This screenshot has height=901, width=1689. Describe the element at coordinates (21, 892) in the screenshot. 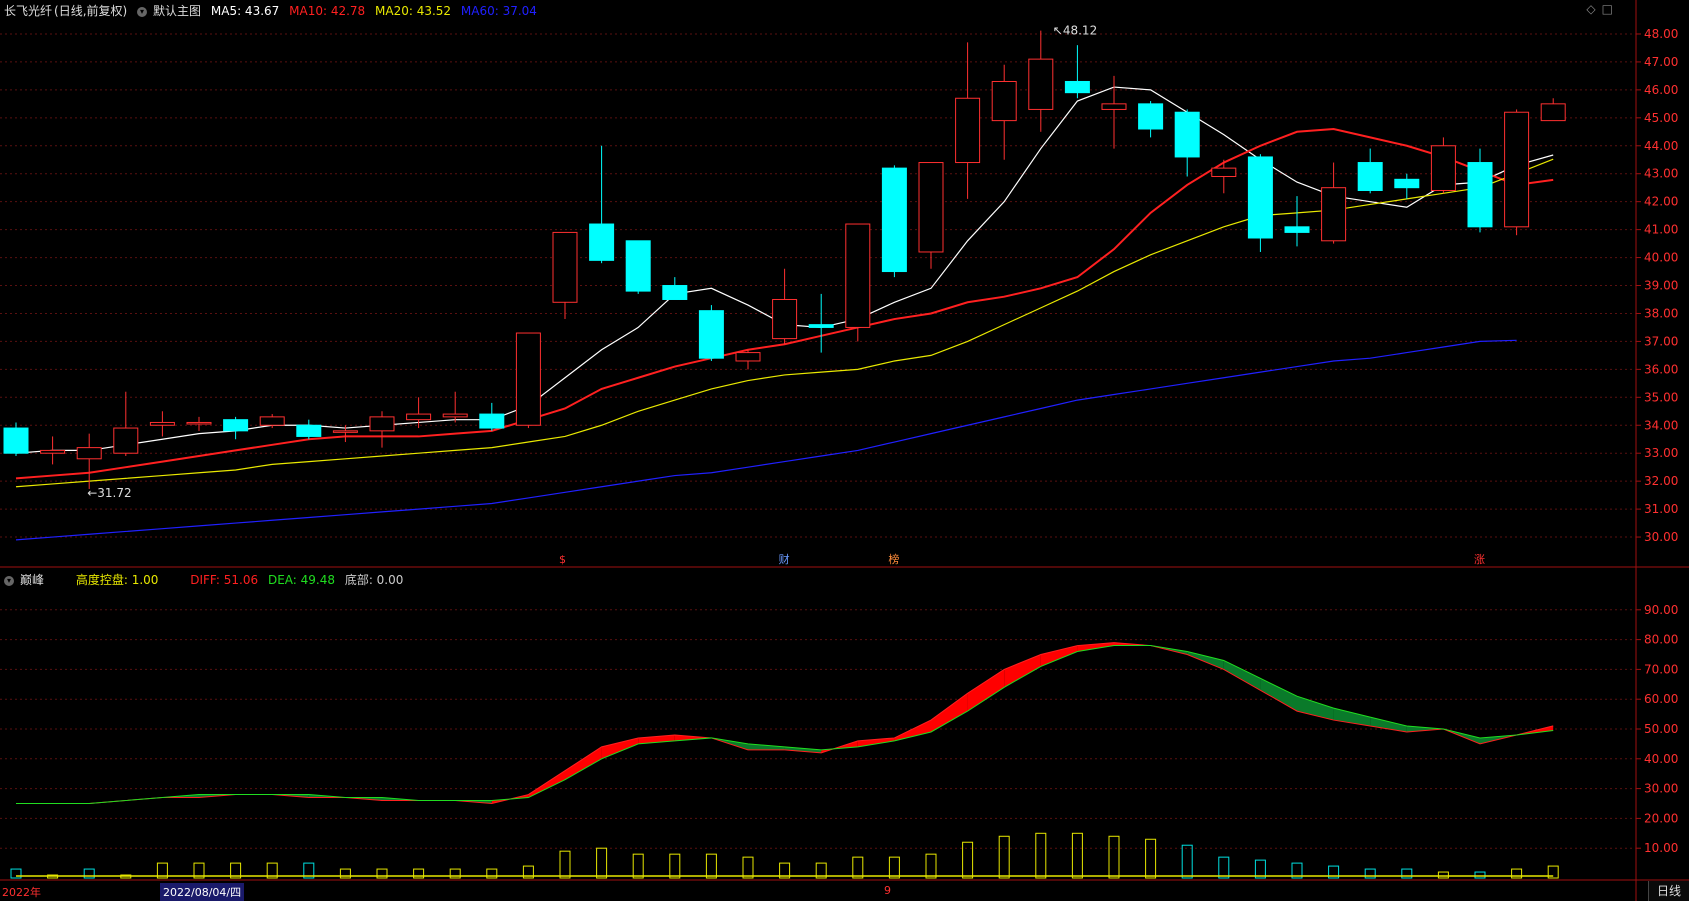

I see `year-label: 2022年` at that location.